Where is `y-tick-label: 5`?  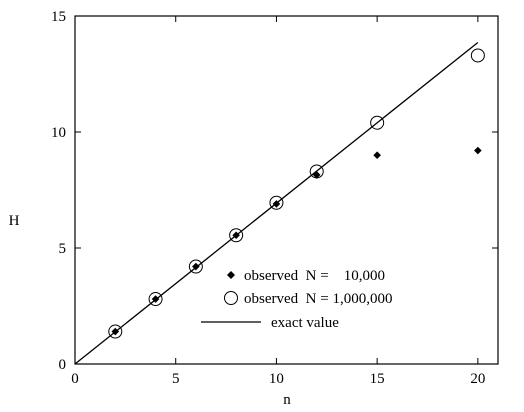 y-tick-label: 5 is located at coordinates (63, 249).